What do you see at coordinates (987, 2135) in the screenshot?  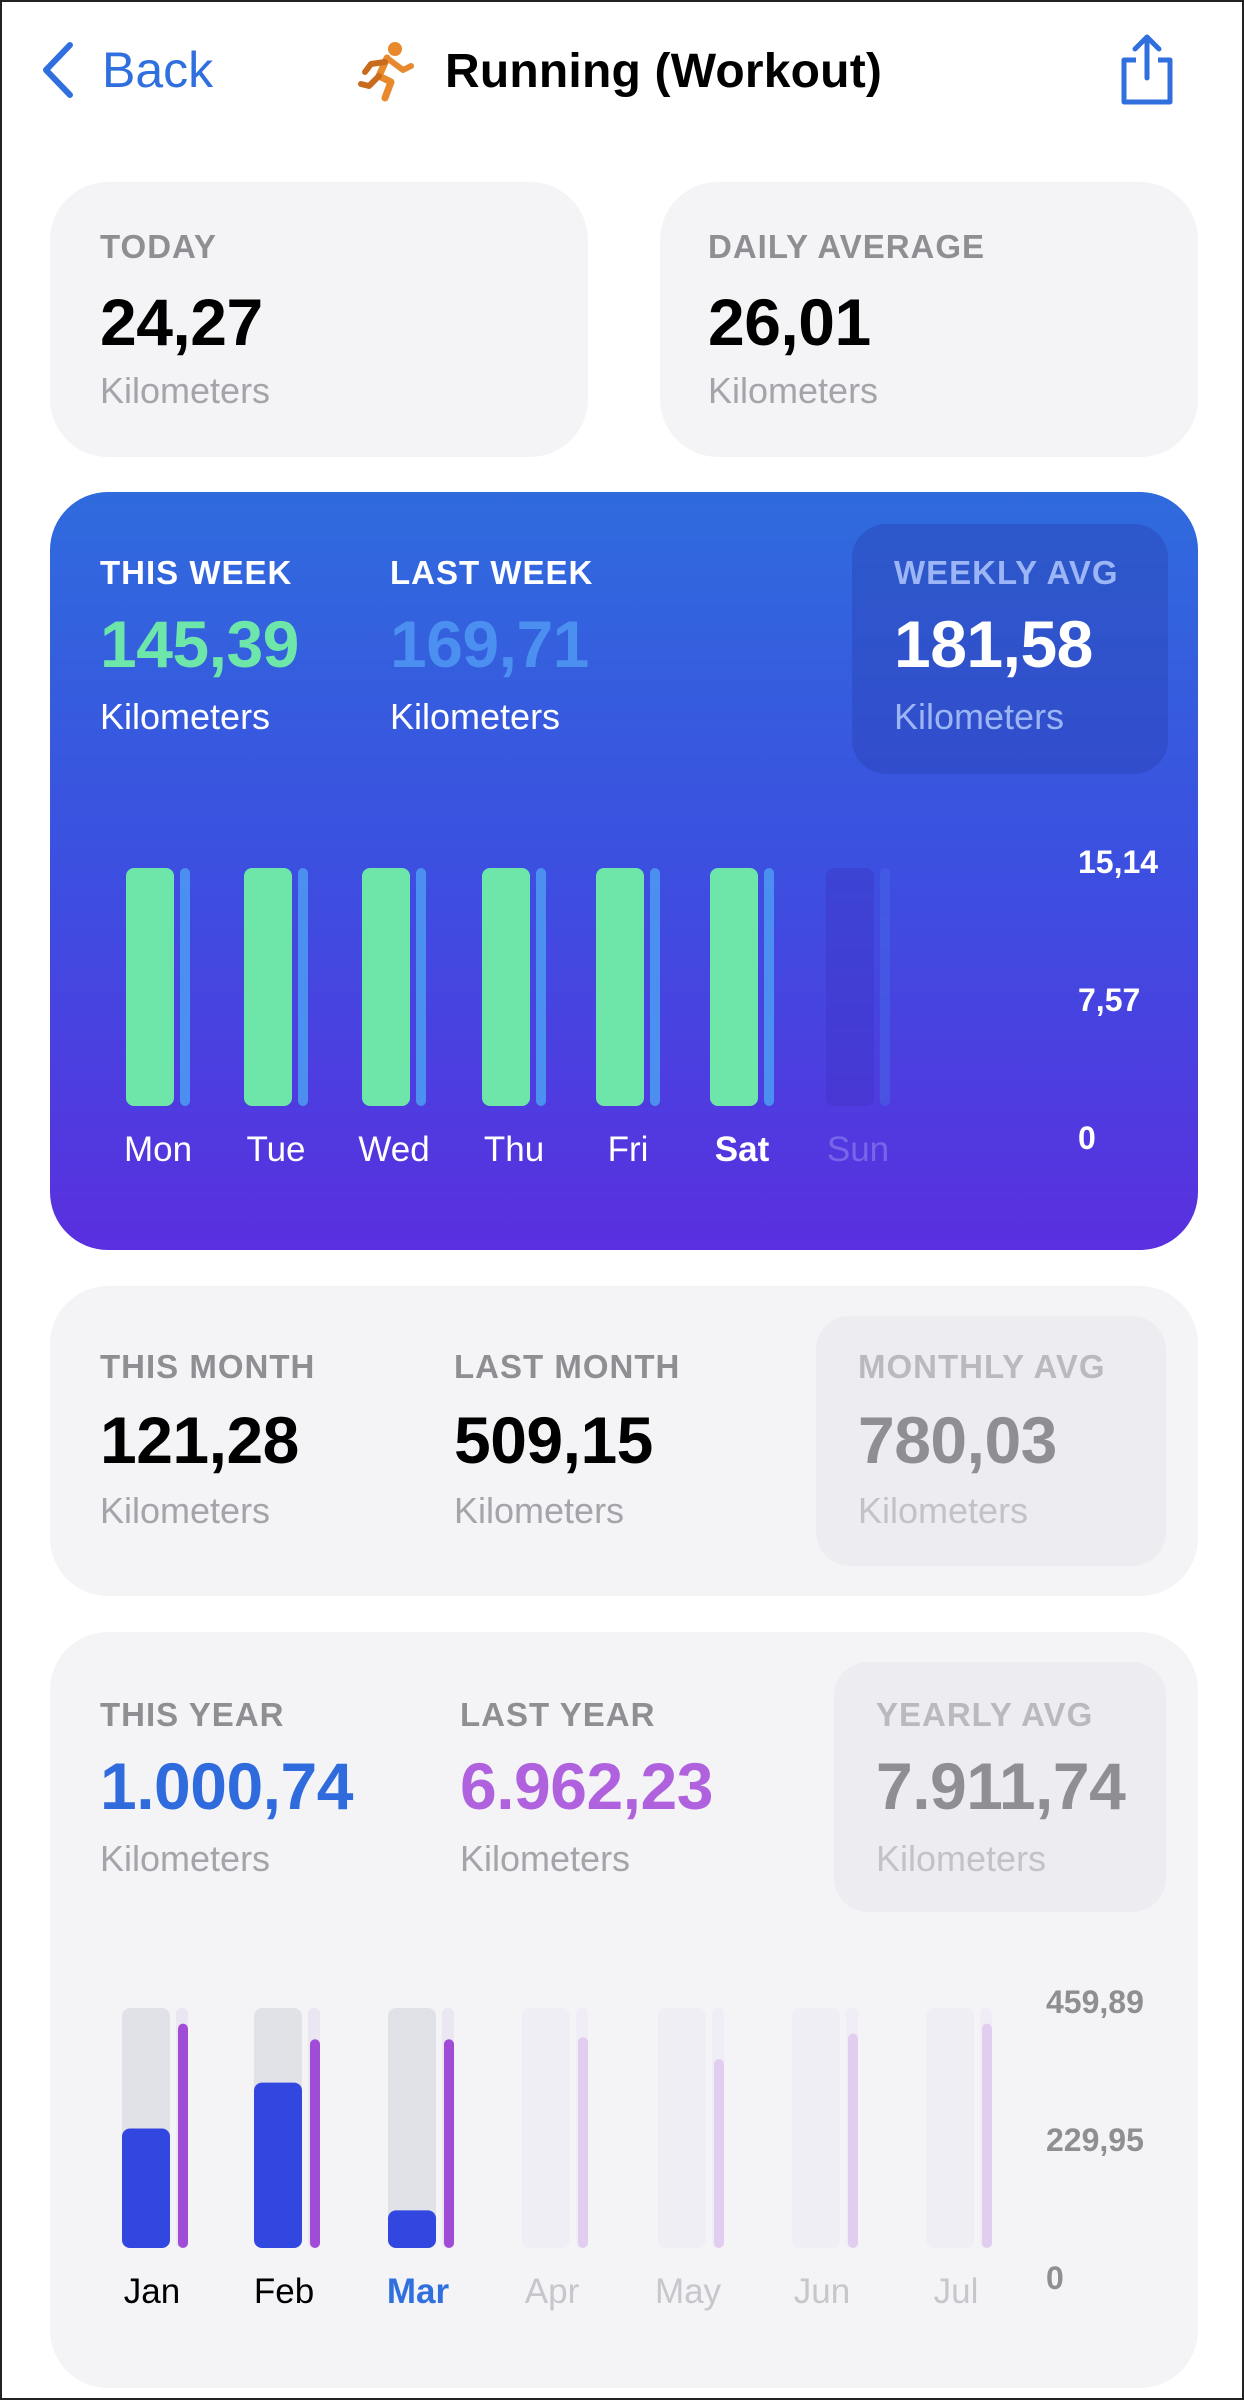 I see `bar-last-year-jul` at bounding box center [987, 2135].